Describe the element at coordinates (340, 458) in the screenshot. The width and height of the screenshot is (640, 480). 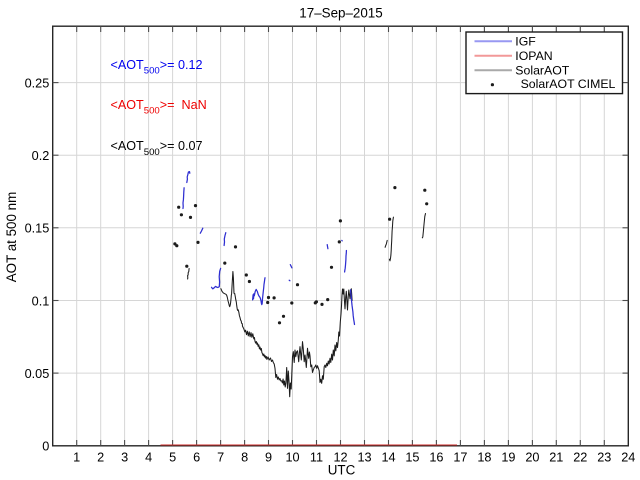
I see `svg-text: 12` at that location.